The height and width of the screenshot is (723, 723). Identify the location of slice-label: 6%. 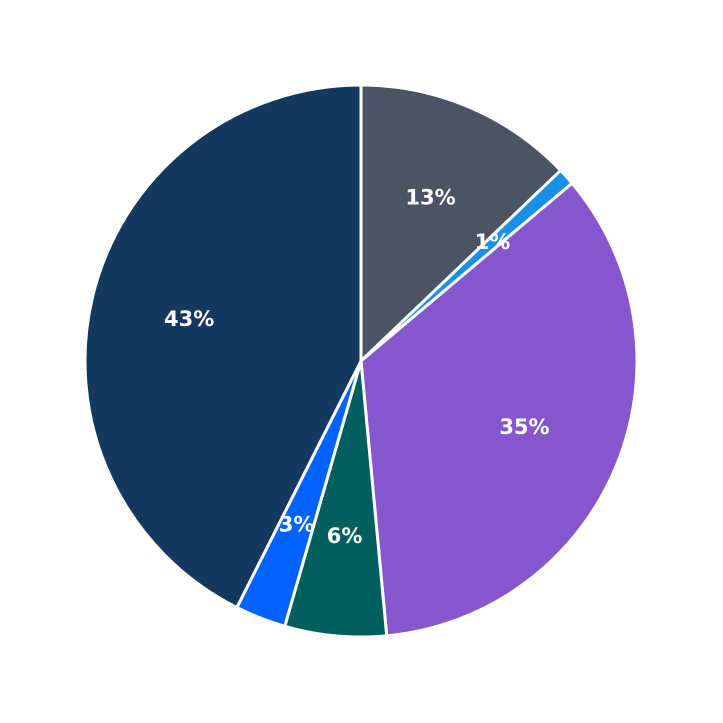
(345, 536).